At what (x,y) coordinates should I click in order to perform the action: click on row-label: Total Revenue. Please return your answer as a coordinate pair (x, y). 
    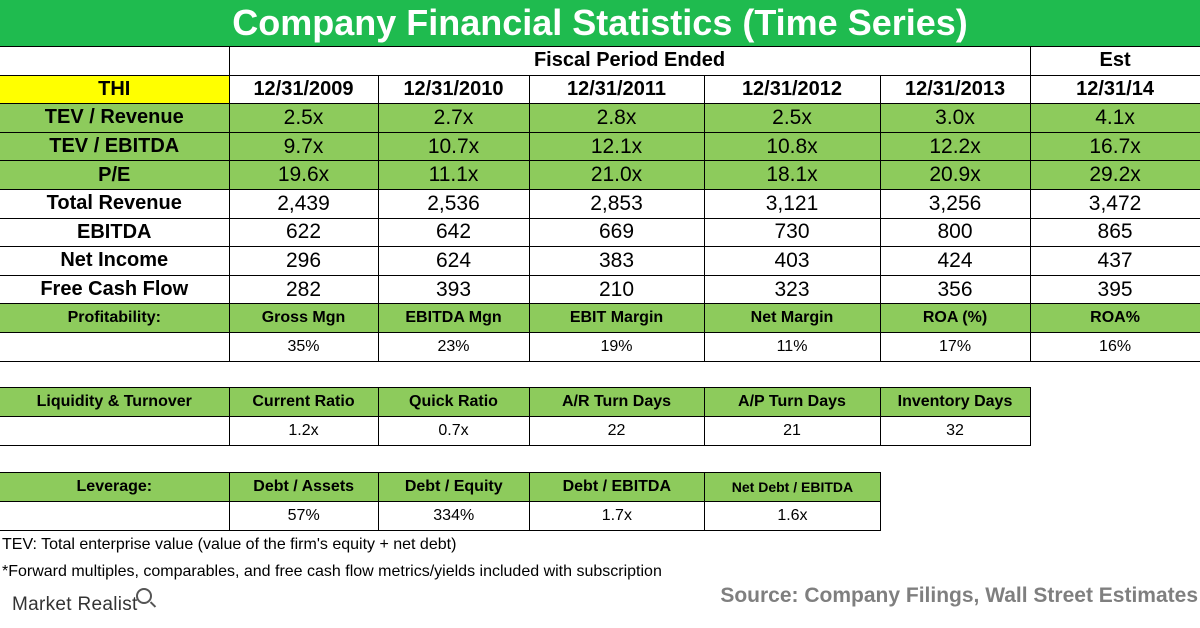
    Looking at the image, I should click on (115, 203).